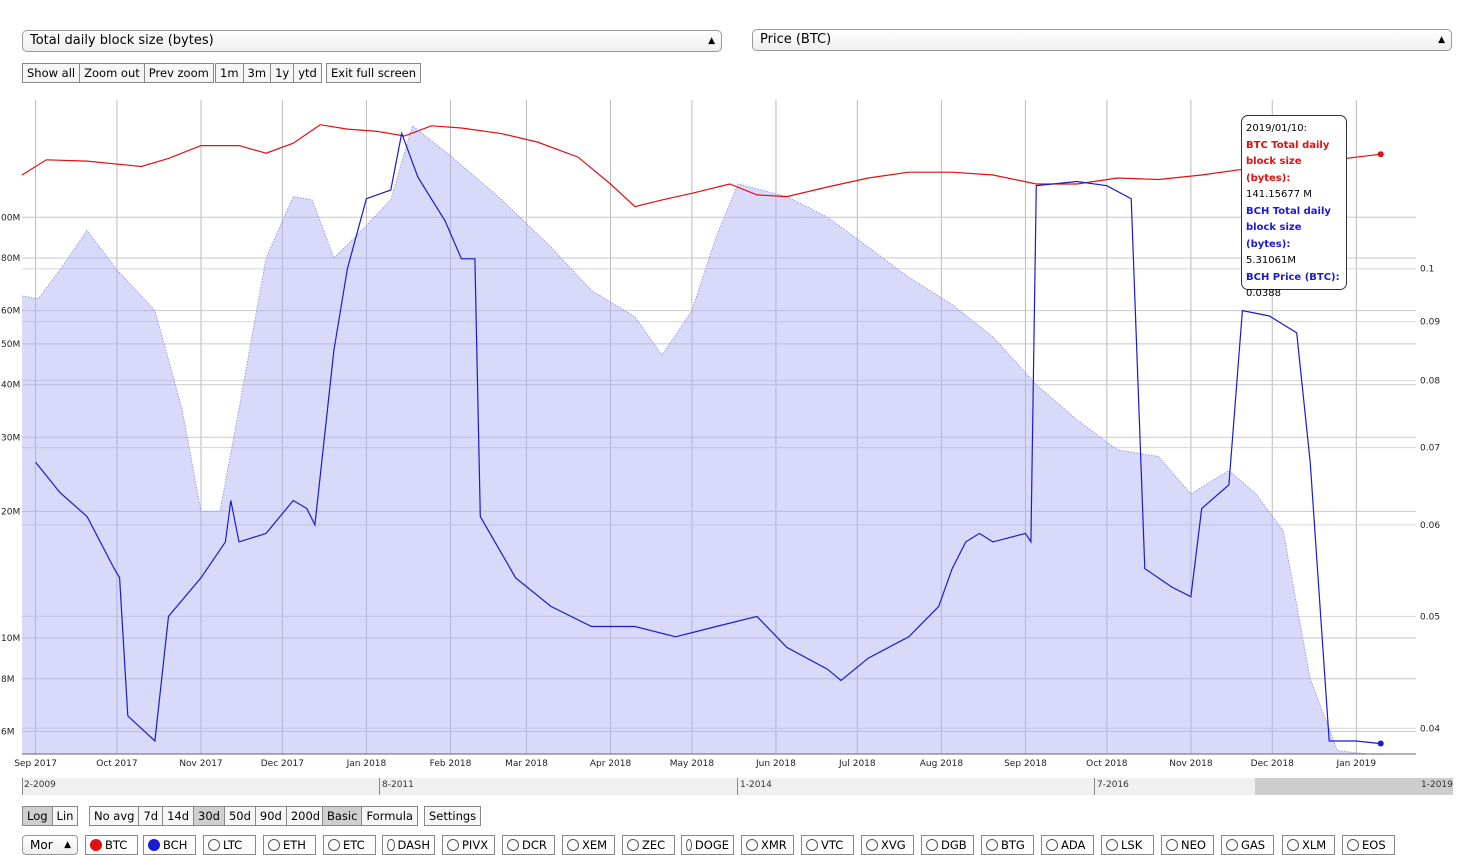 The height and width of the screenshot is (855, 1457). What do you see at coordinates (954, 845) in the screenshot?
I see `coin-label: DGB` at bounding box center [954, 845].